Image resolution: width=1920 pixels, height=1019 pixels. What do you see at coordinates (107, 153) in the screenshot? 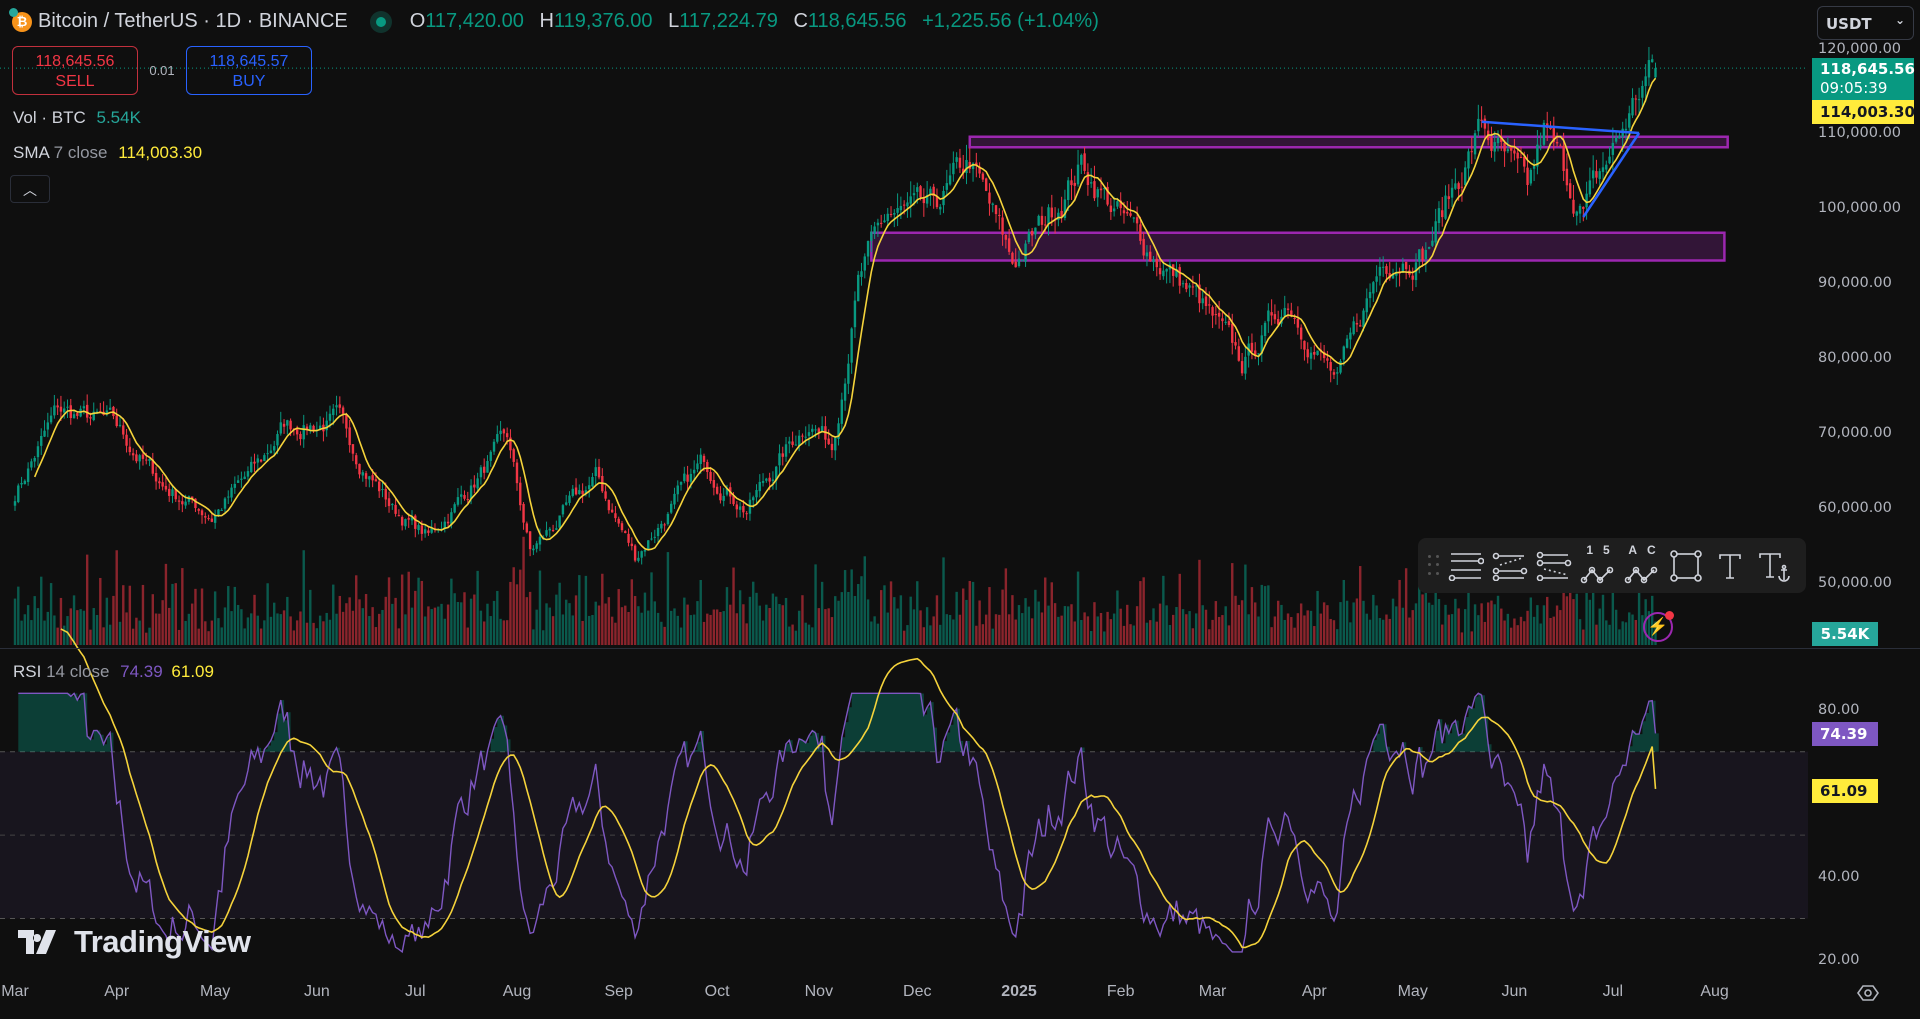
I see `sma-legend: SMA 7 close 114,003.30` at bounding box center [107, 153].